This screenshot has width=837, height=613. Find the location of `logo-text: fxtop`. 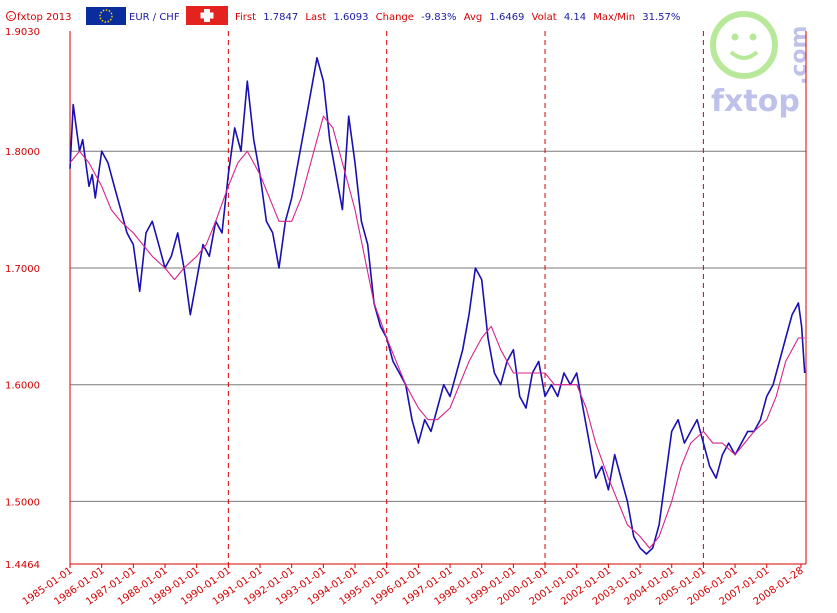

logo-text: fxtop is located at coordinates (755, 101).